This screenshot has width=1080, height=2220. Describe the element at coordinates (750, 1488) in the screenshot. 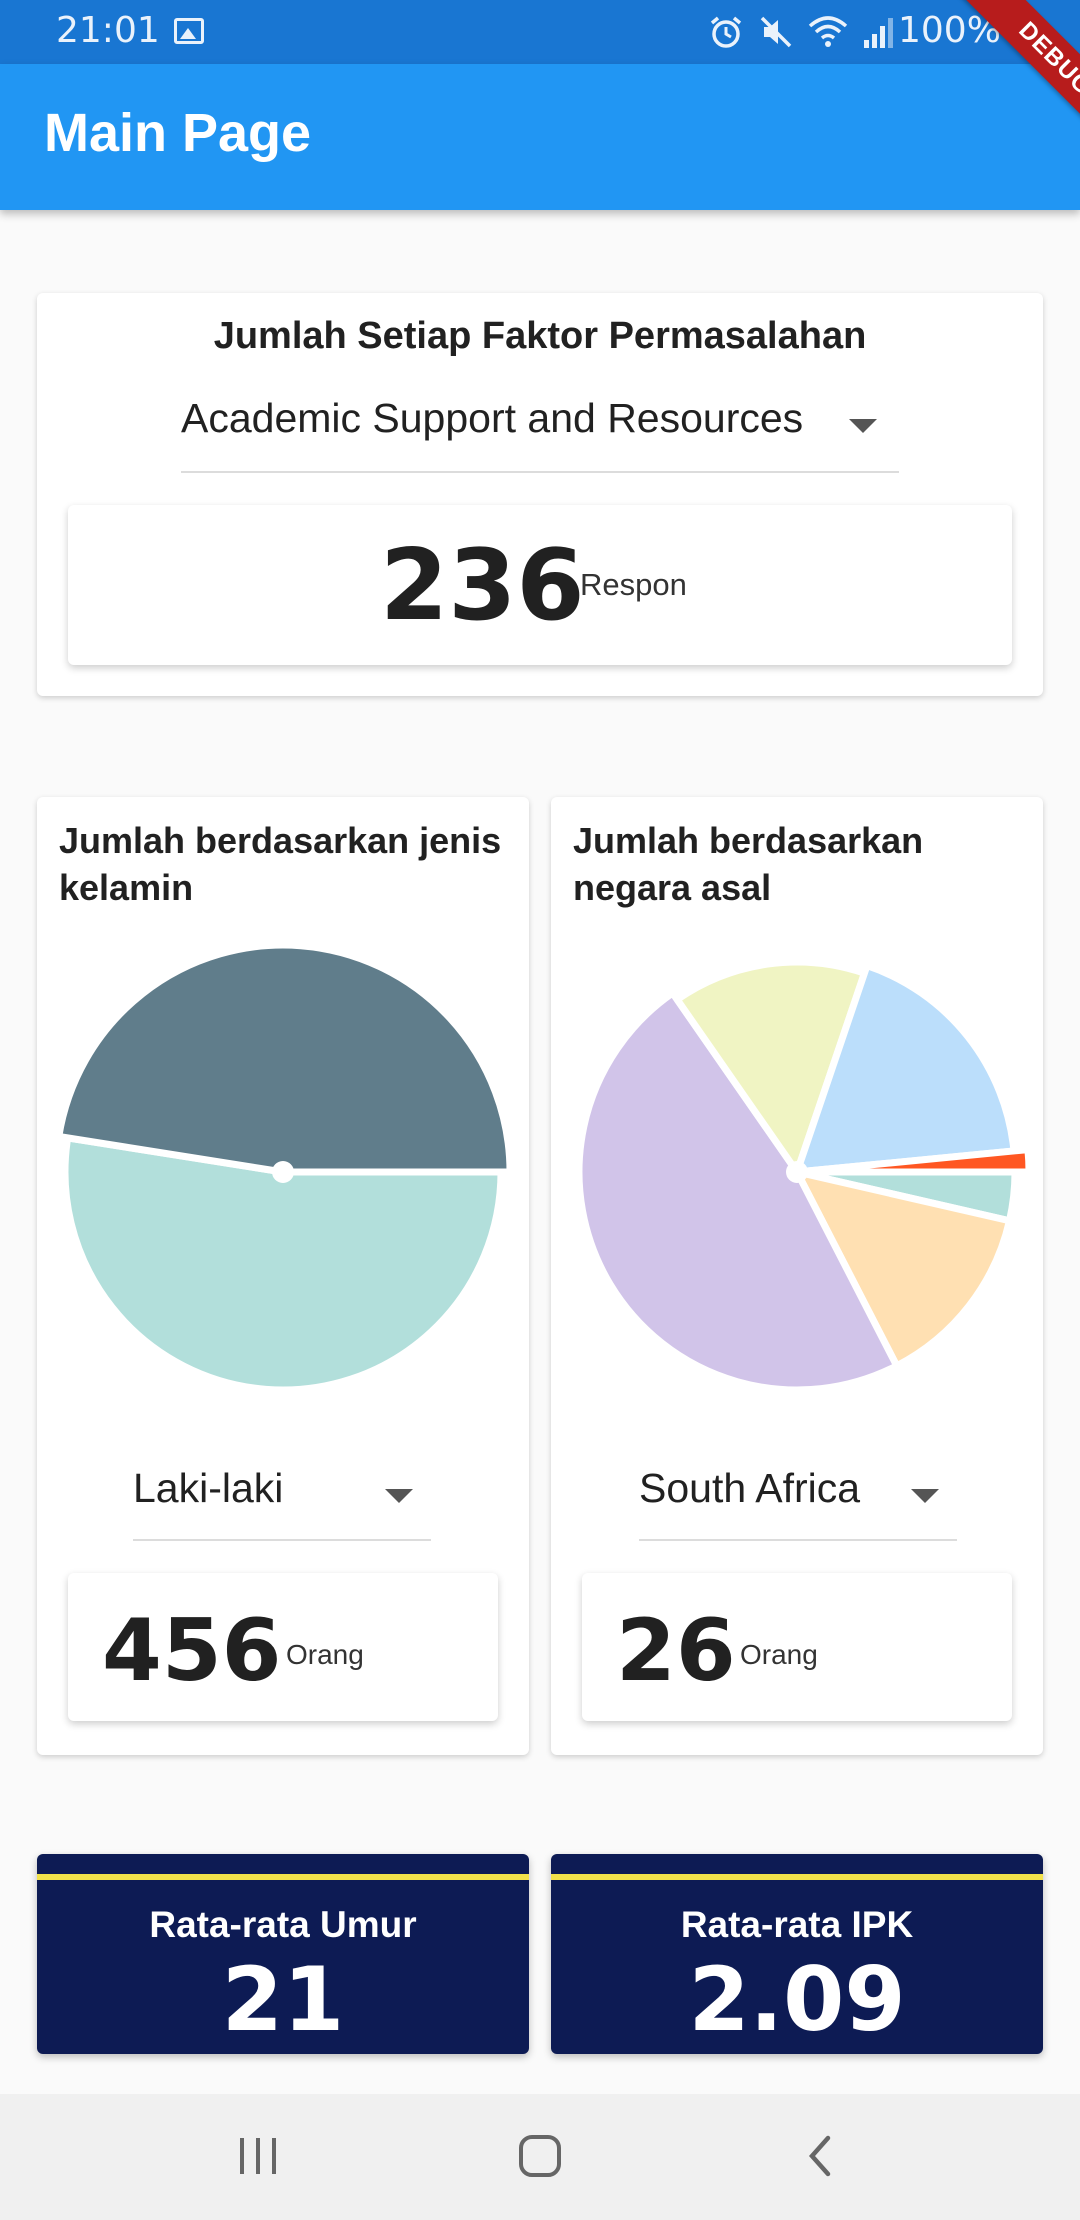

I see `country-dropdown-value: South Africa` at that location.